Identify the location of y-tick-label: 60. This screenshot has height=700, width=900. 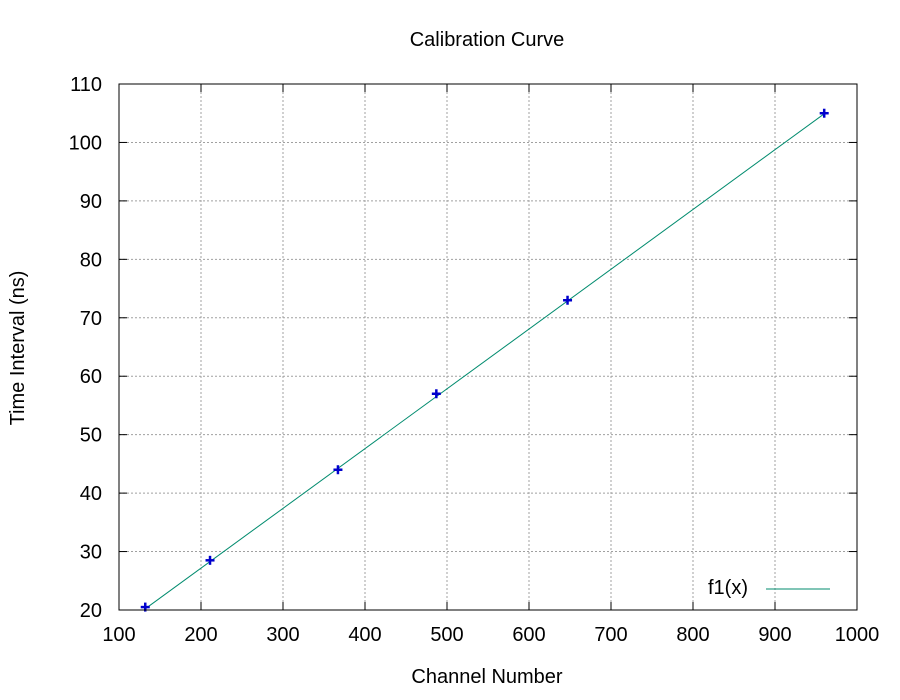
(91, 377).